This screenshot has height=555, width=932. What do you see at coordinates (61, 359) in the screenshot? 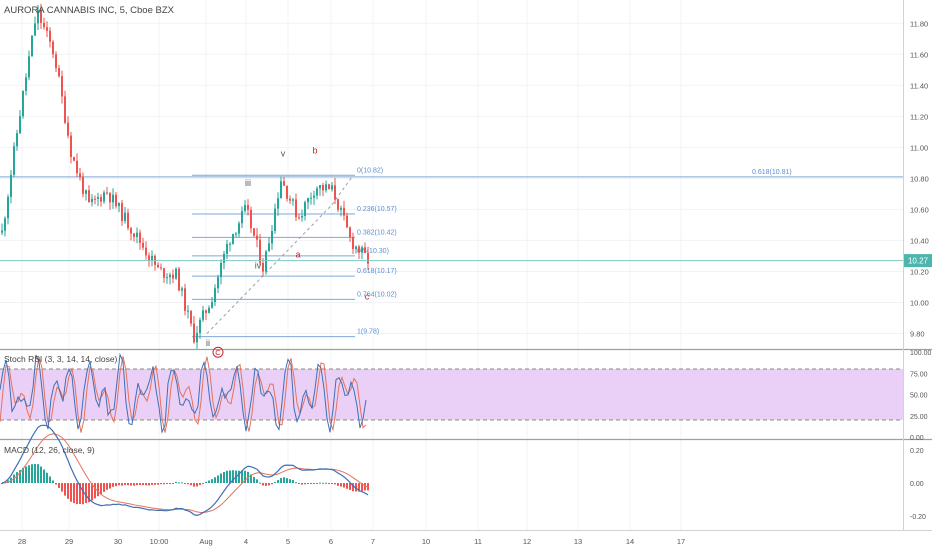
I see `stoch-rsi-title: Stoch RSI (3, 3, 14, 14, close)` at bounding box center [61, 359].